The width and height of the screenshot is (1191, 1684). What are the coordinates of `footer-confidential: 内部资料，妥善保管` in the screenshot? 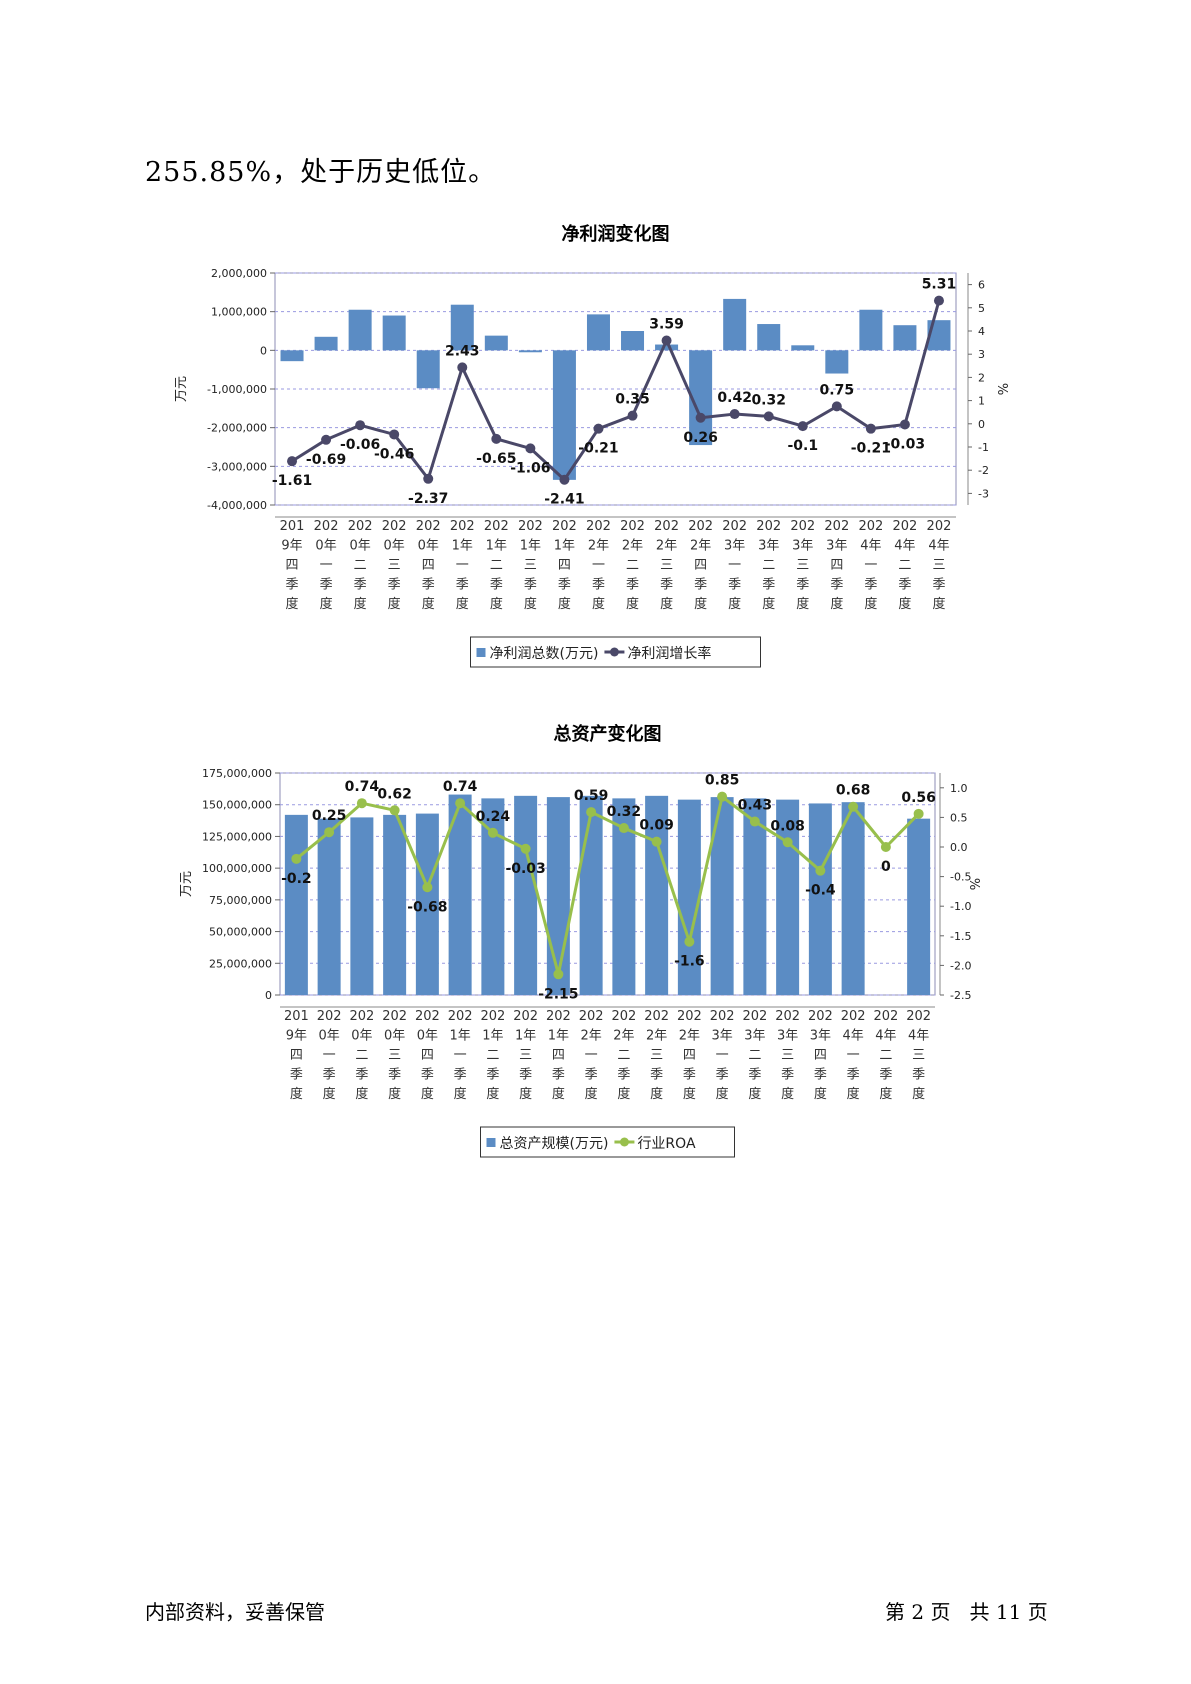 It's located at (235, 1612).